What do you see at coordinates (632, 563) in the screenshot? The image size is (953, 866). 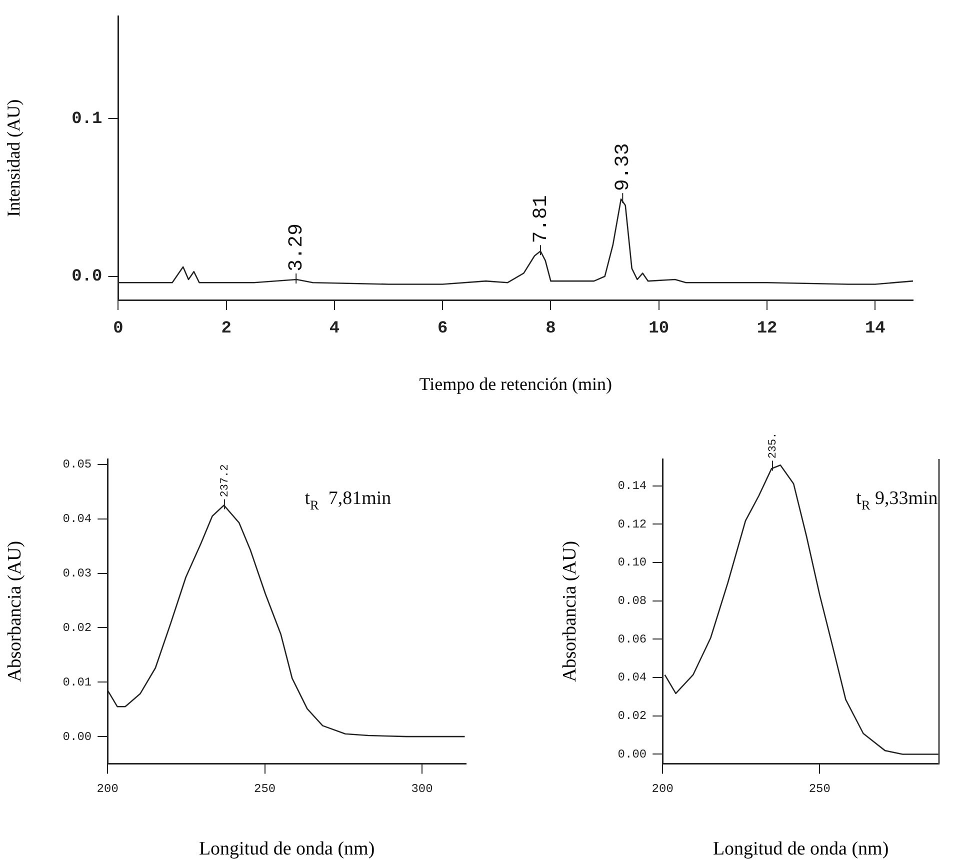 I see `y-tick-label: 0.10` at bounding box center [632, 563].